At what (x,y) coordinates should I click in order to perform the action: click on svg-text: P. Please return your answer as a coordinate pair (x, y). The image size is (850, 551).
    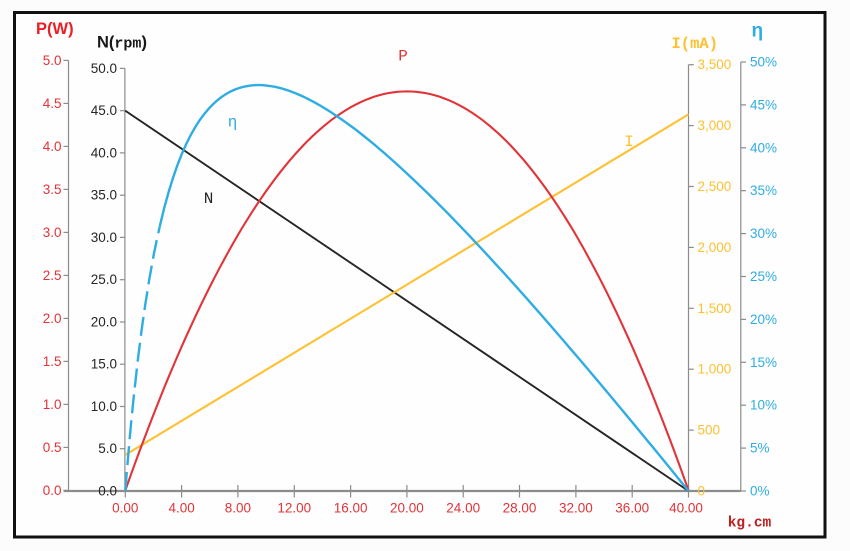
    Looking at the image, I should click on (403, 57).